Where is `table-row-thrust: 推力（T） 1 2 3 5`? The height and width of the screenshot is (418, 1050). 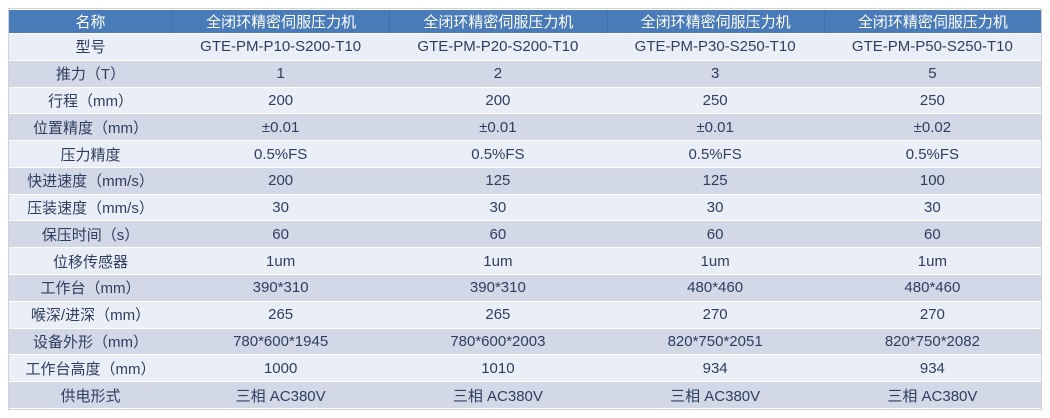 table-row-thrust: 推力（T） 1 2 3 5 is located at coordinates (525, 73).